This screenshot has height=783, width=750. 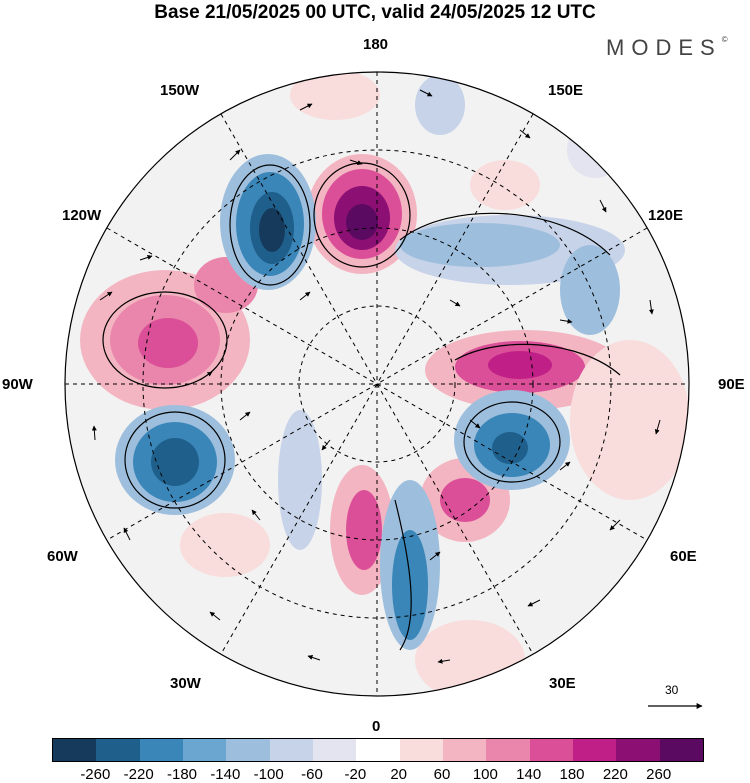 What do you see at coordinates (442, 774) in the screenshot?
I see `colorbar-tick-label: 60` at bounding box center [442, 774].